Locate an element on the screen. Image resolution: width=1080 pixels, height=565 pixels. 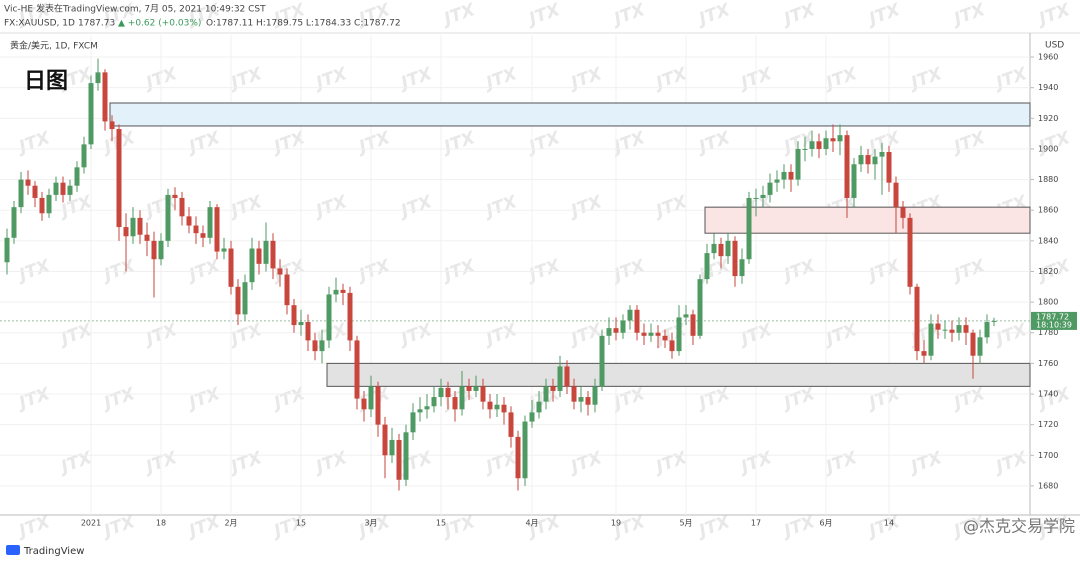
y-tick-label: 1800 is located at coordinates (1048, 302).